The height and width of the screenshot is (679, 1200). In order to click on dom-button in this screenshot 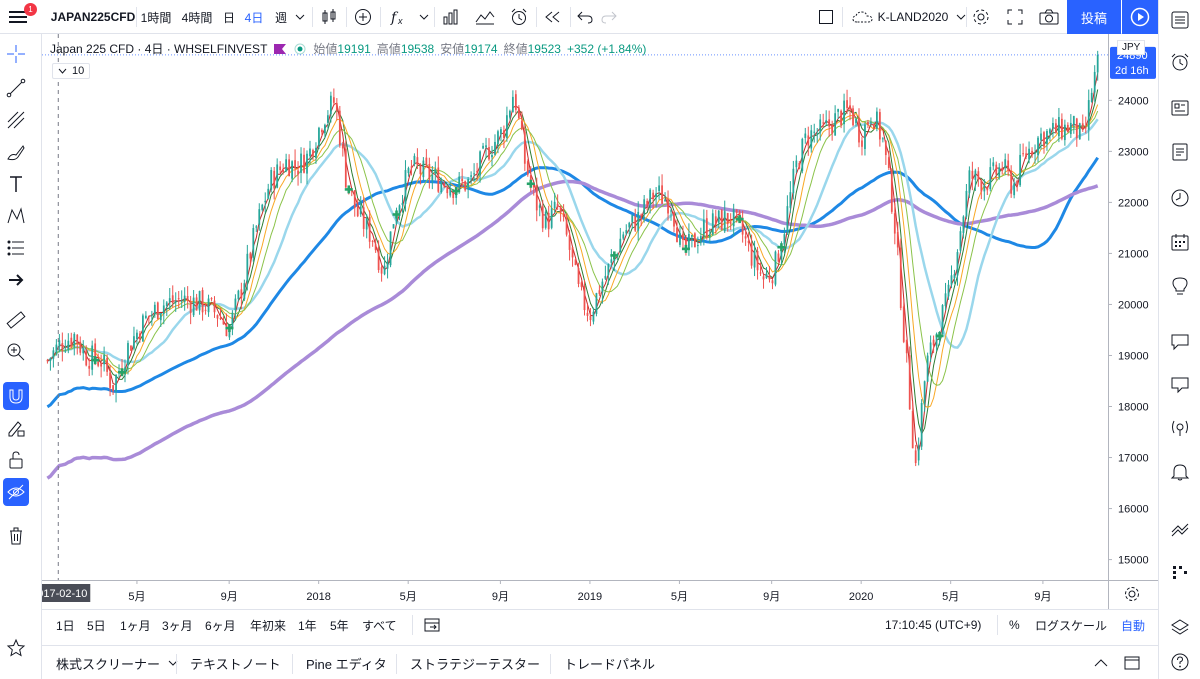, I will do `click(1180, 572)`.